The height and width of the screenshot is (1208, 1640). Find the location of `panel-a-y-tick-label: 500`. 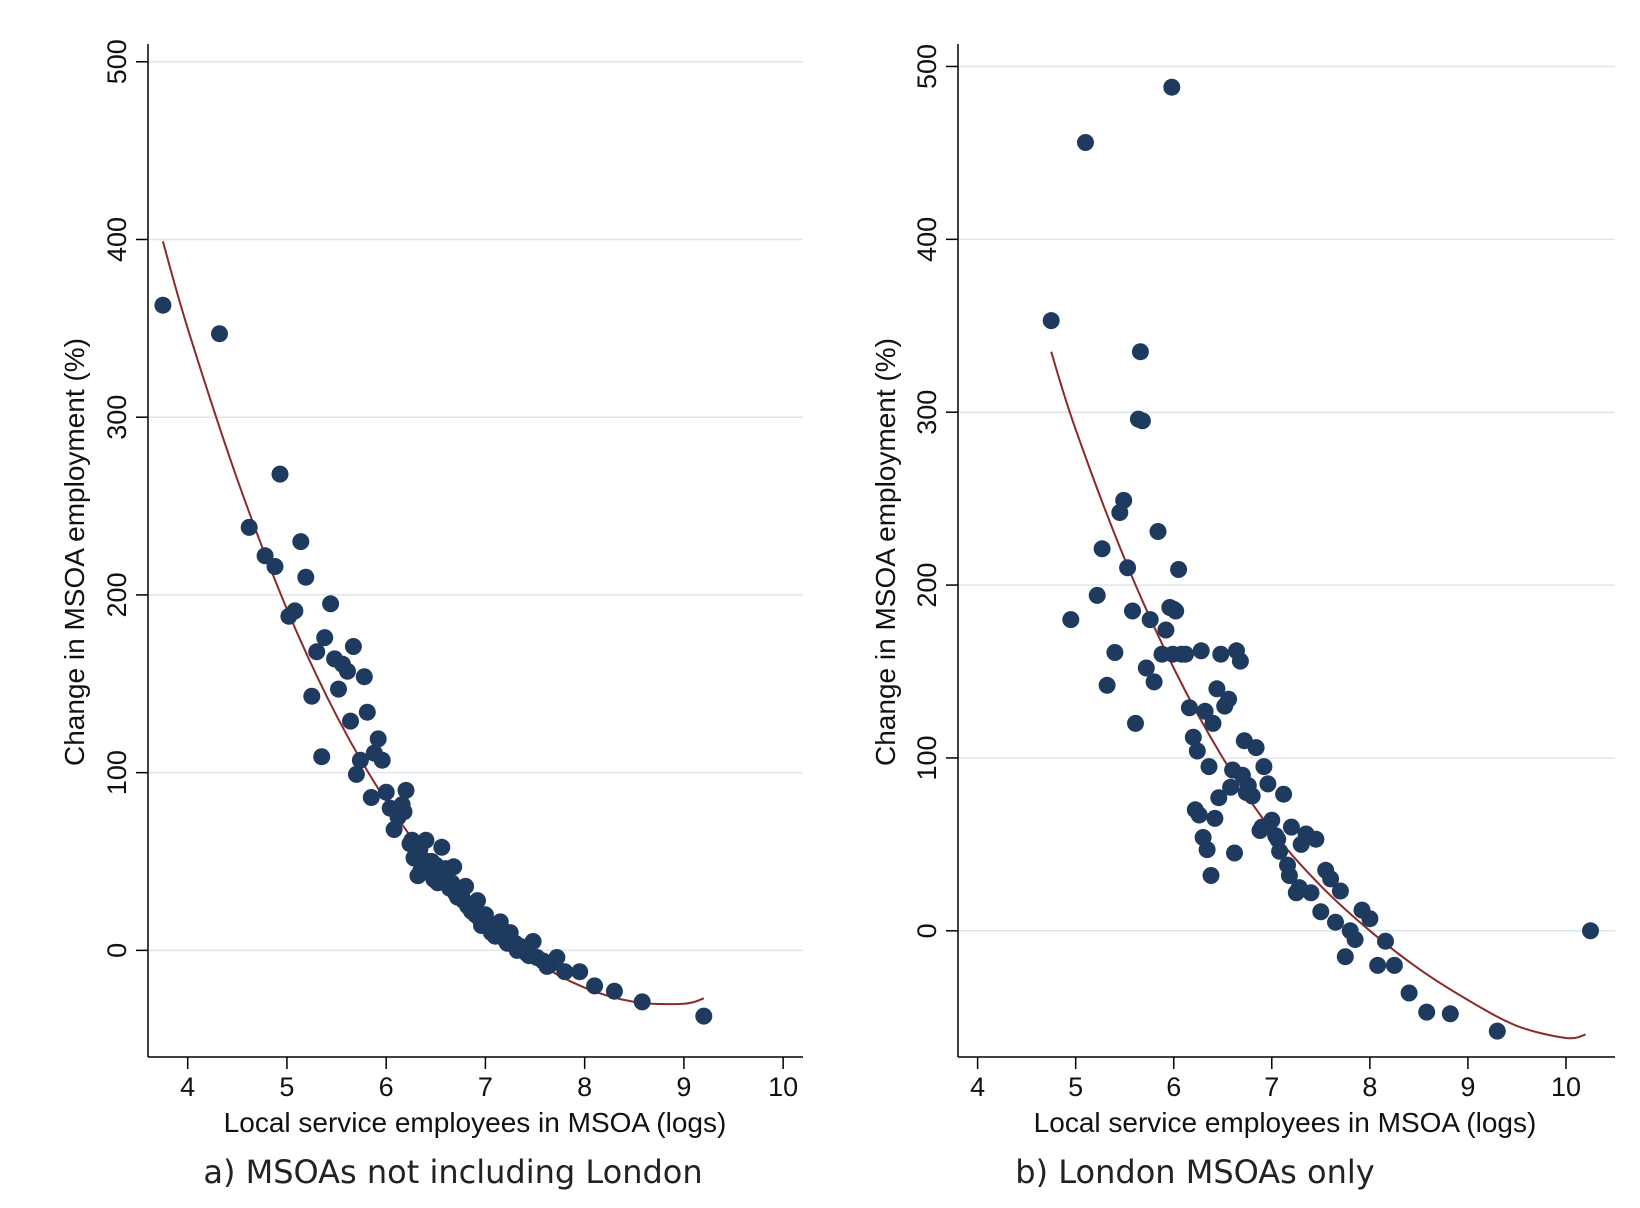

panel-a-y-tick-label: 500 is located at coordinates (117, 61).